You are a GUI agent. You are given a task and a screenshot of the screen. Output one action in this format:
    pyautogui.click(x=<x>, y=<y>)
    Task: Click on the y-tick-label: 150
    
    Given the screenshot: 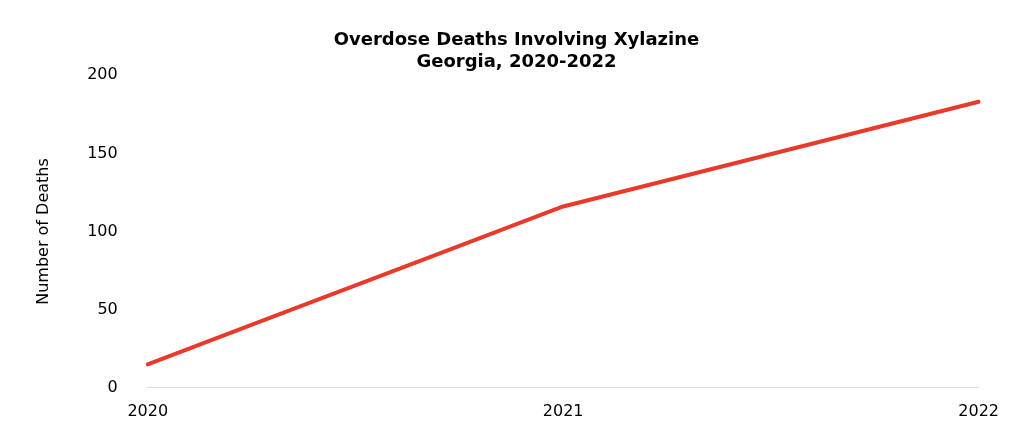 What is the action you would take?
    pyautogui.click(x=102, y=152)
    